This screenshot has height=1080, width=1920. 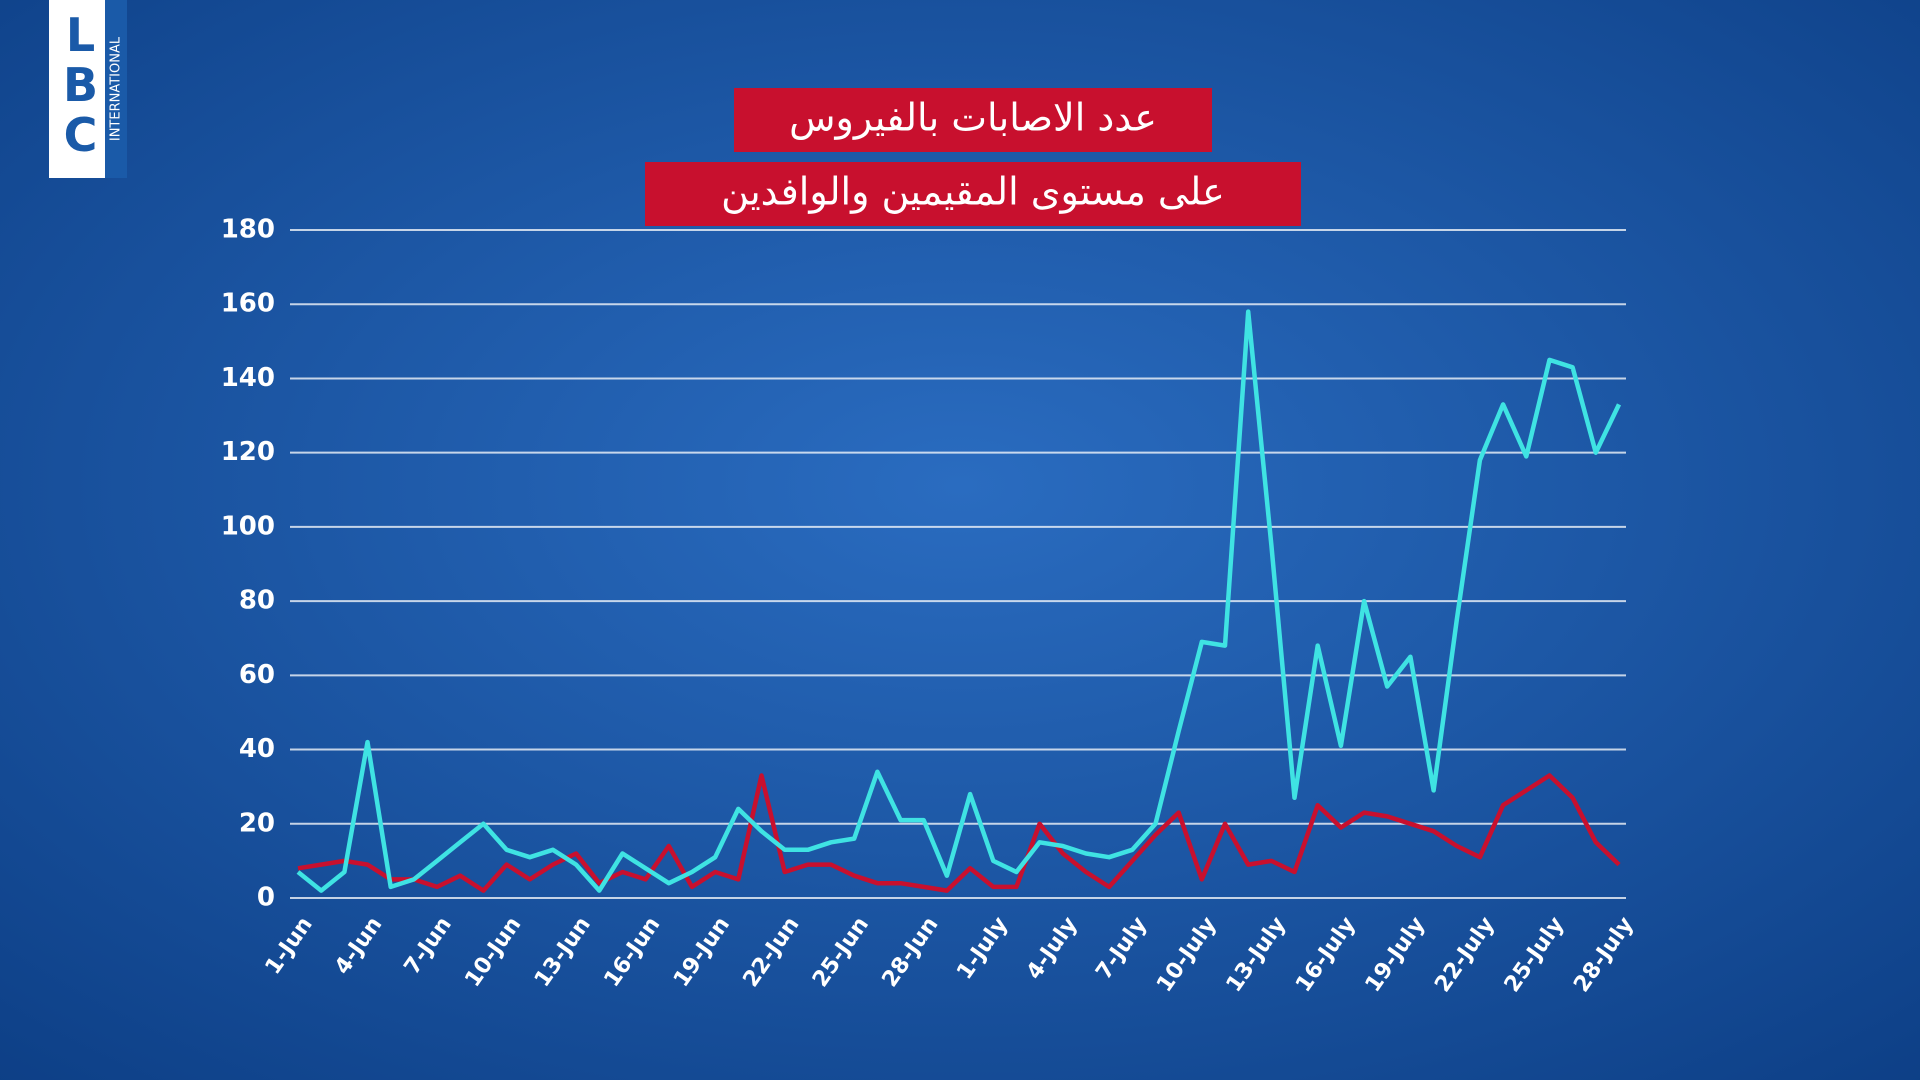 What do you see at coordinates (959, 833) in the screenshot?
I see `series-line` at bounding box center [959, 833].